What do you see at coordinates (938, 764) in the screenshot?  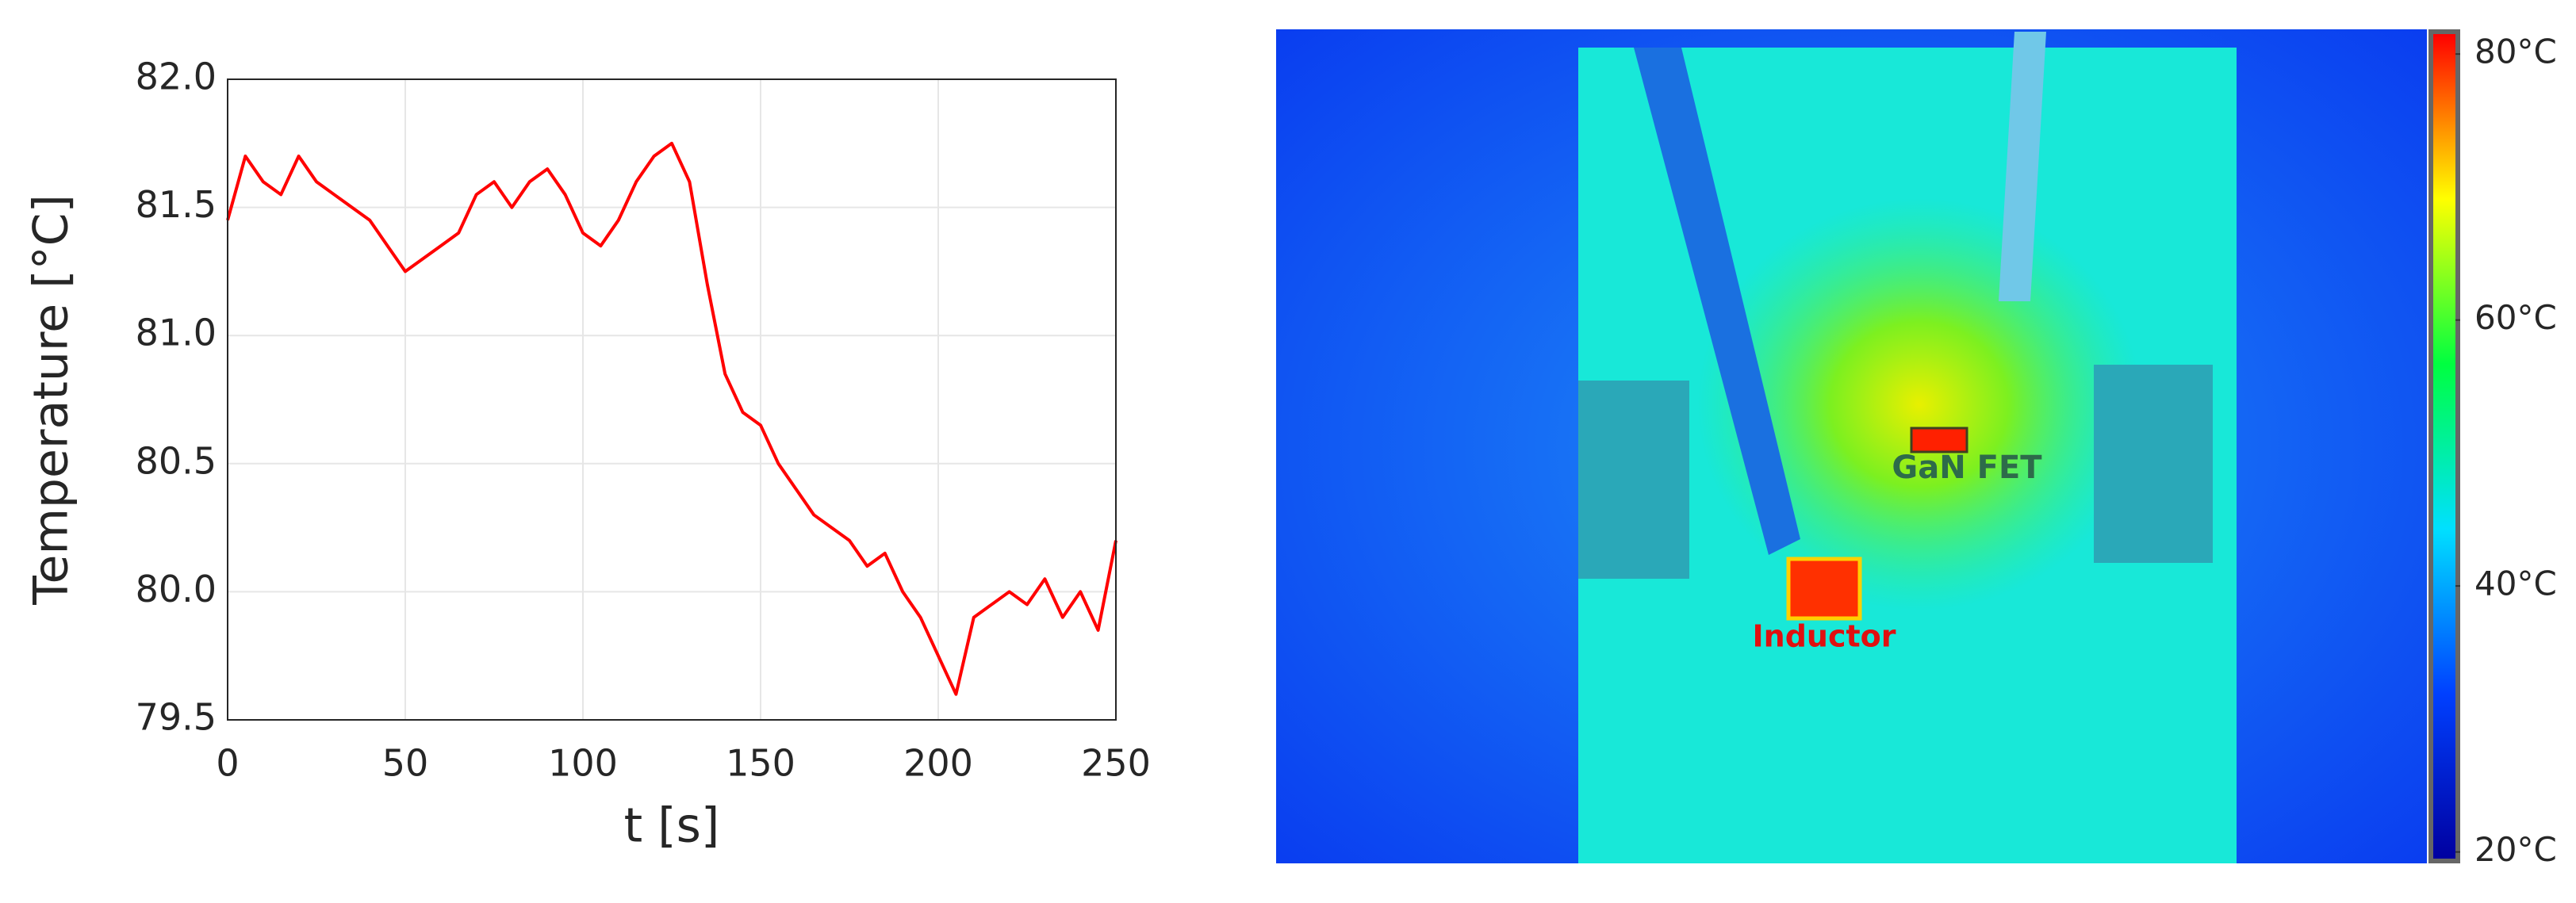 I see `x-tick-label: 200` at bounding box center [938, 764].